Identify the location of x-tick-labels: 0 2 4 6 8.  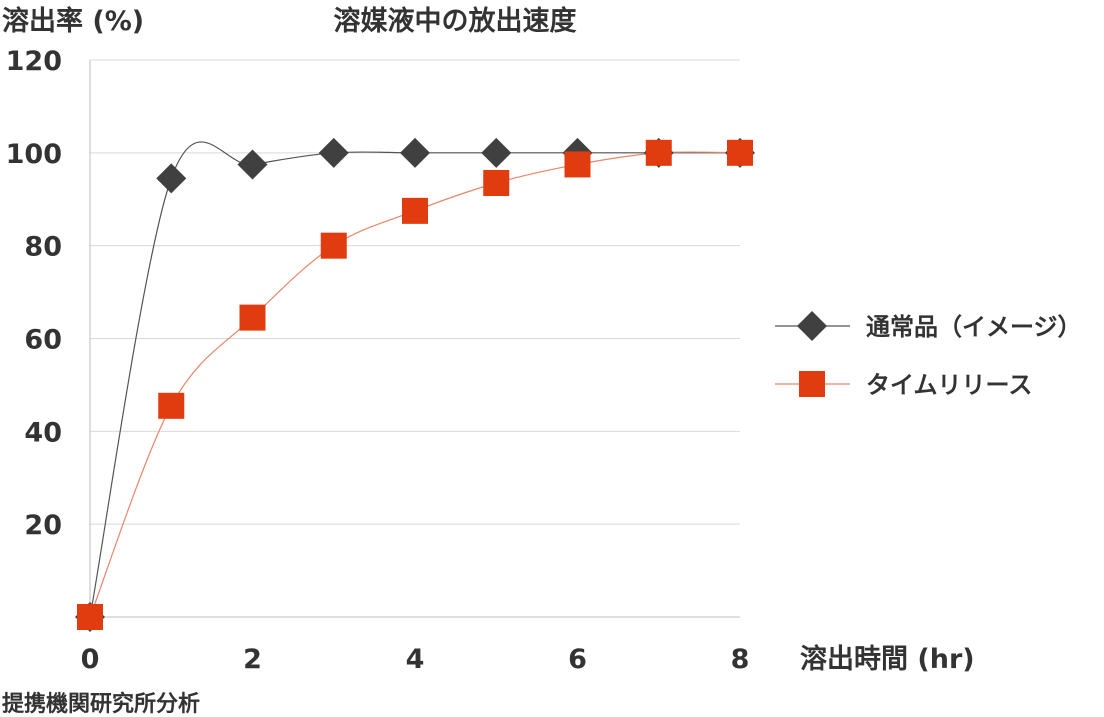
(415, 659).